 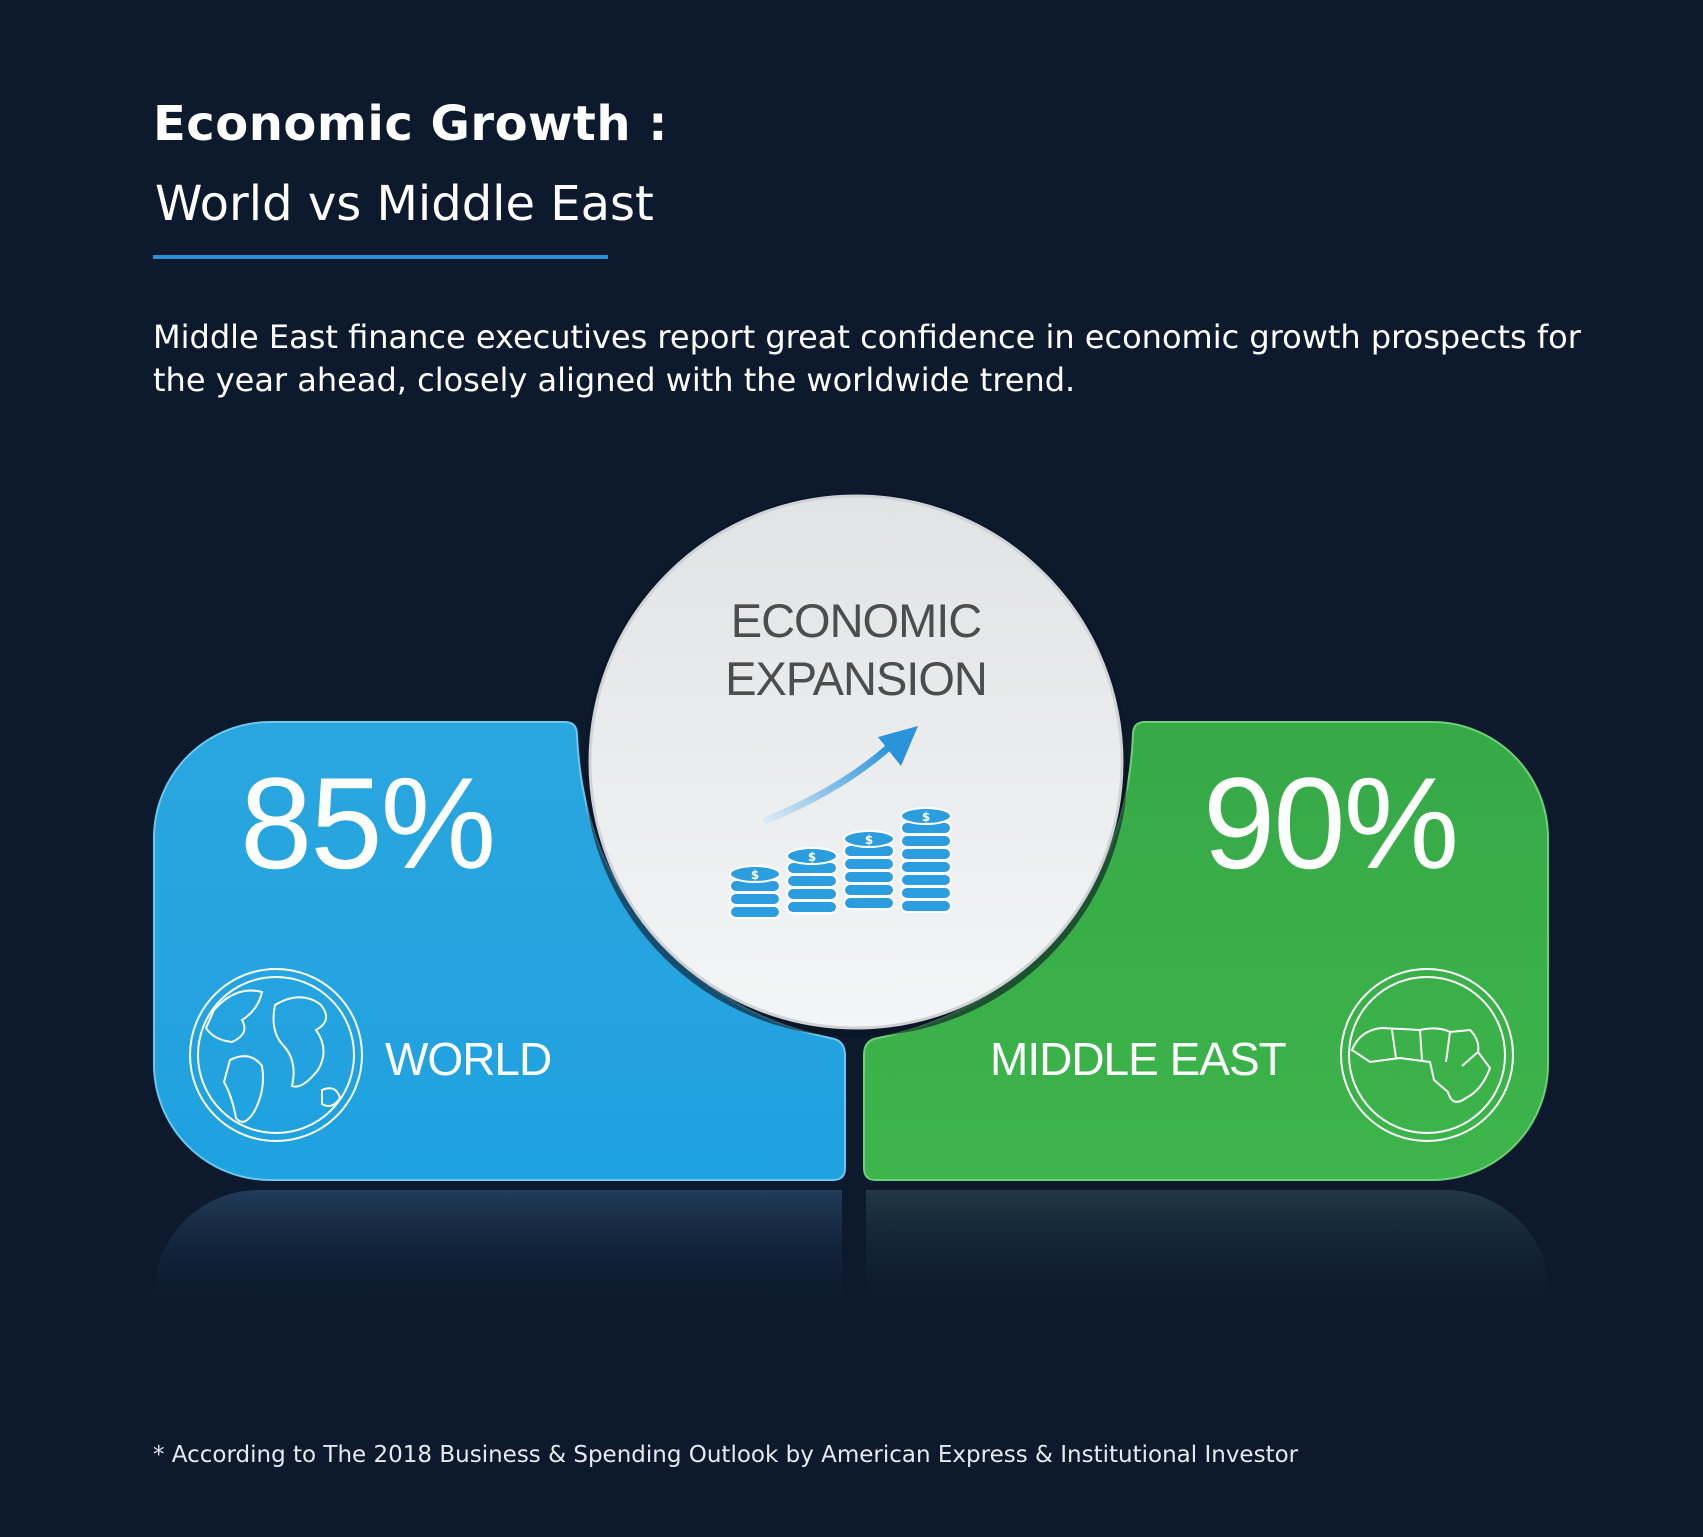 What do you see at coordinates (380, 257) in the screenshot?
I see `title-underline` at bounding box center [380, 257].